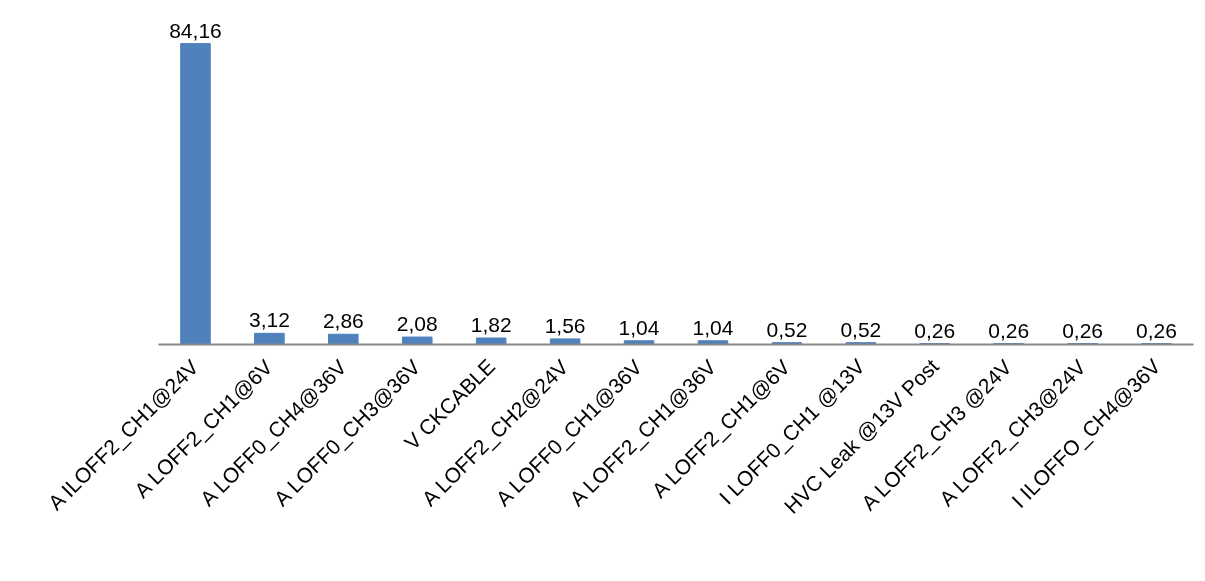  Describe the element at coordinates (343, 321) in the screenshot. I see `data-label: 2,86` at that location.